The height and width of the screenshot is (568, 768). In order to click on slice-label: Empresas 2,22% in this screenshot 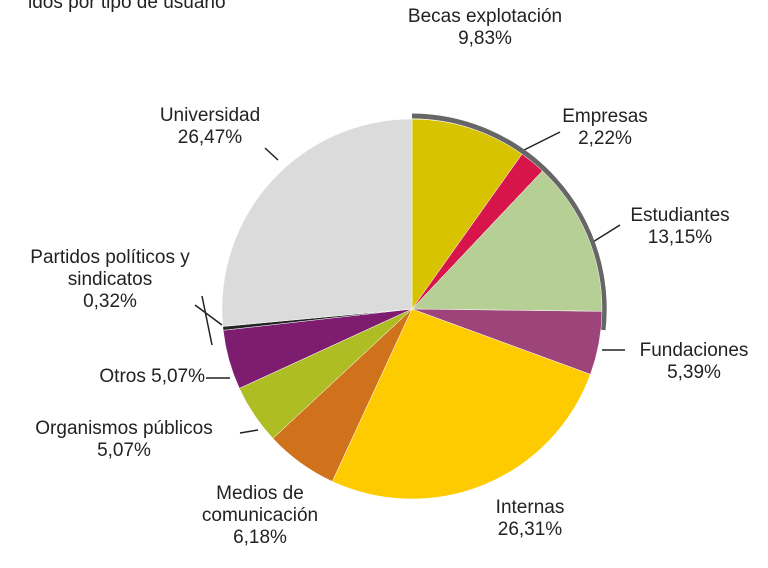, I will do `click(605, 128)`.